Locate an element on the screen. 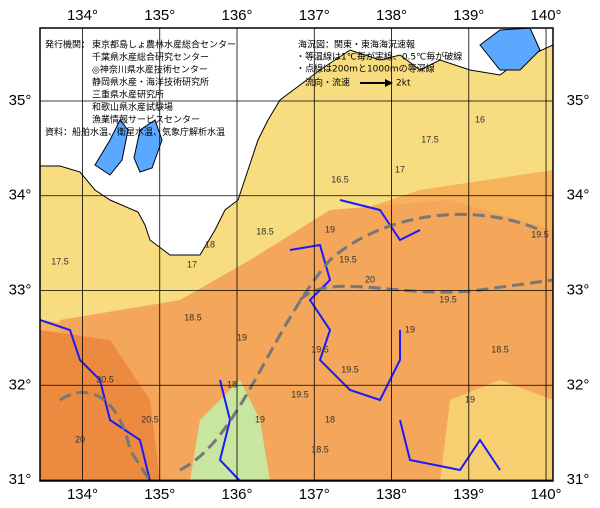 The image size is (600, 508). note: ・点線は200mと1000mの等深線 is located at coordinates (365, 69).